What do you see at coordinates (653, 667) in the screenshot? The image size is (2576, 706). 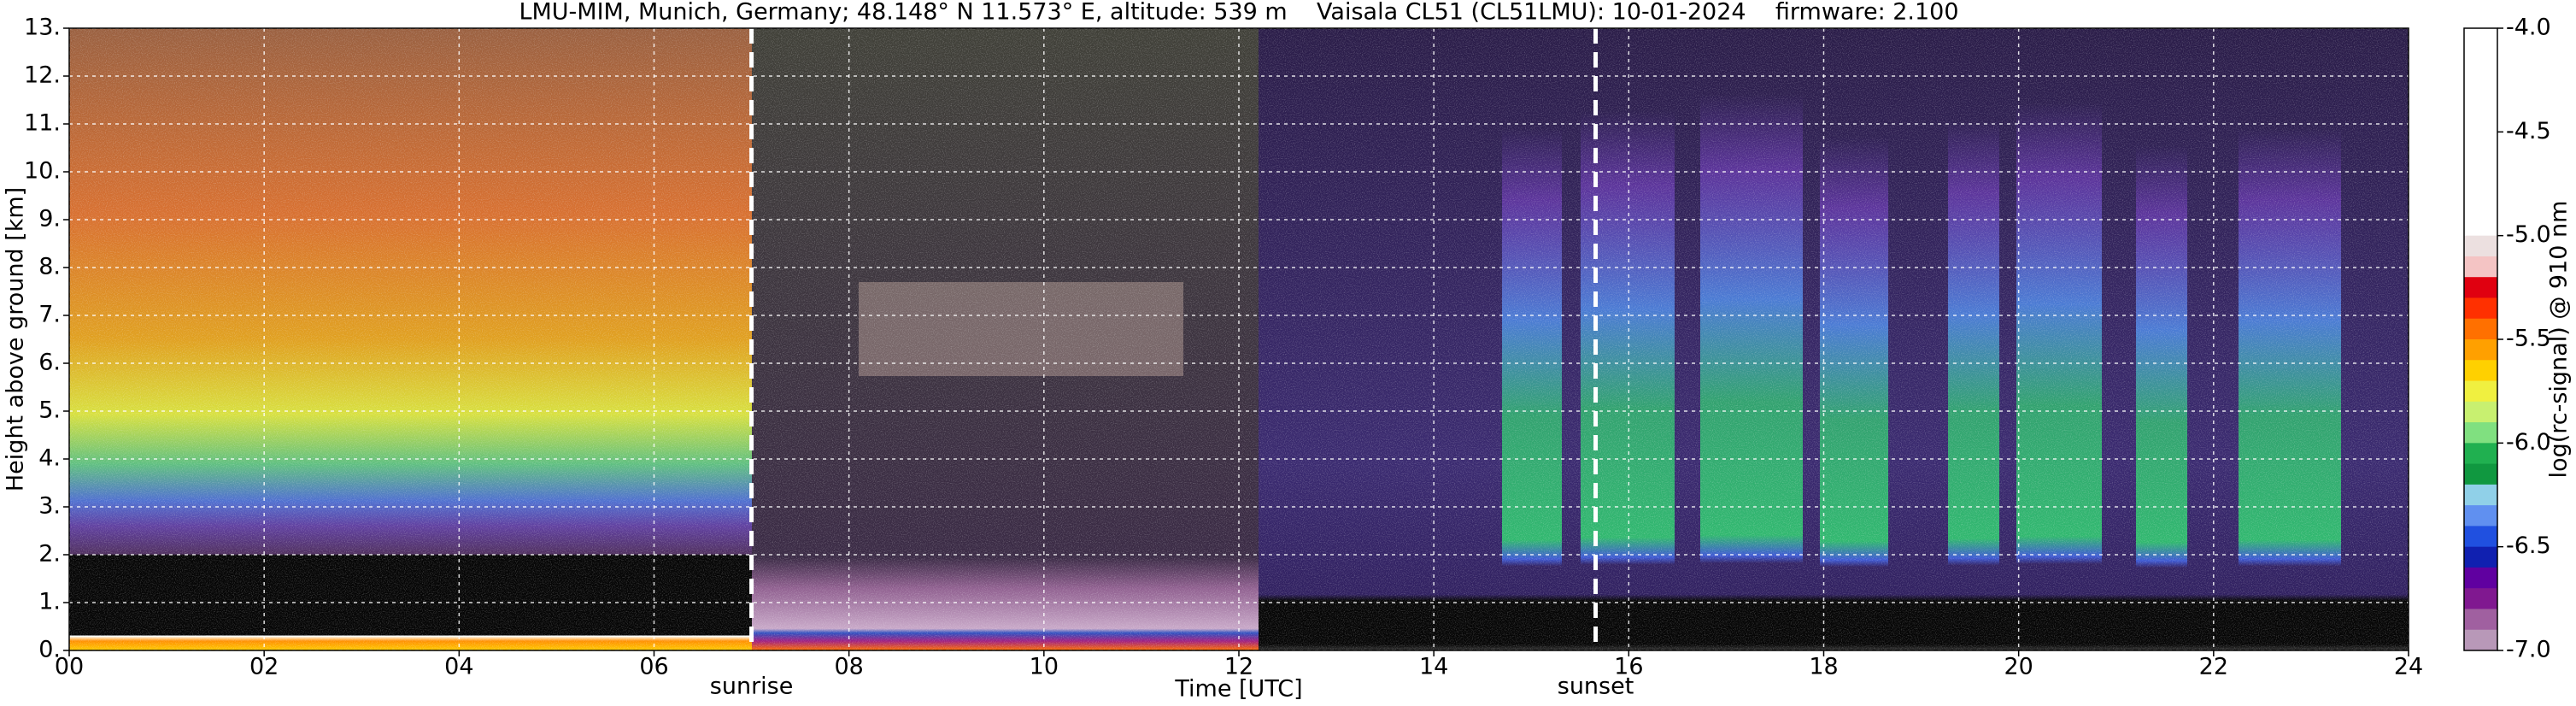 I see `x-tick-label: 06` at bounding box center [653, 667].